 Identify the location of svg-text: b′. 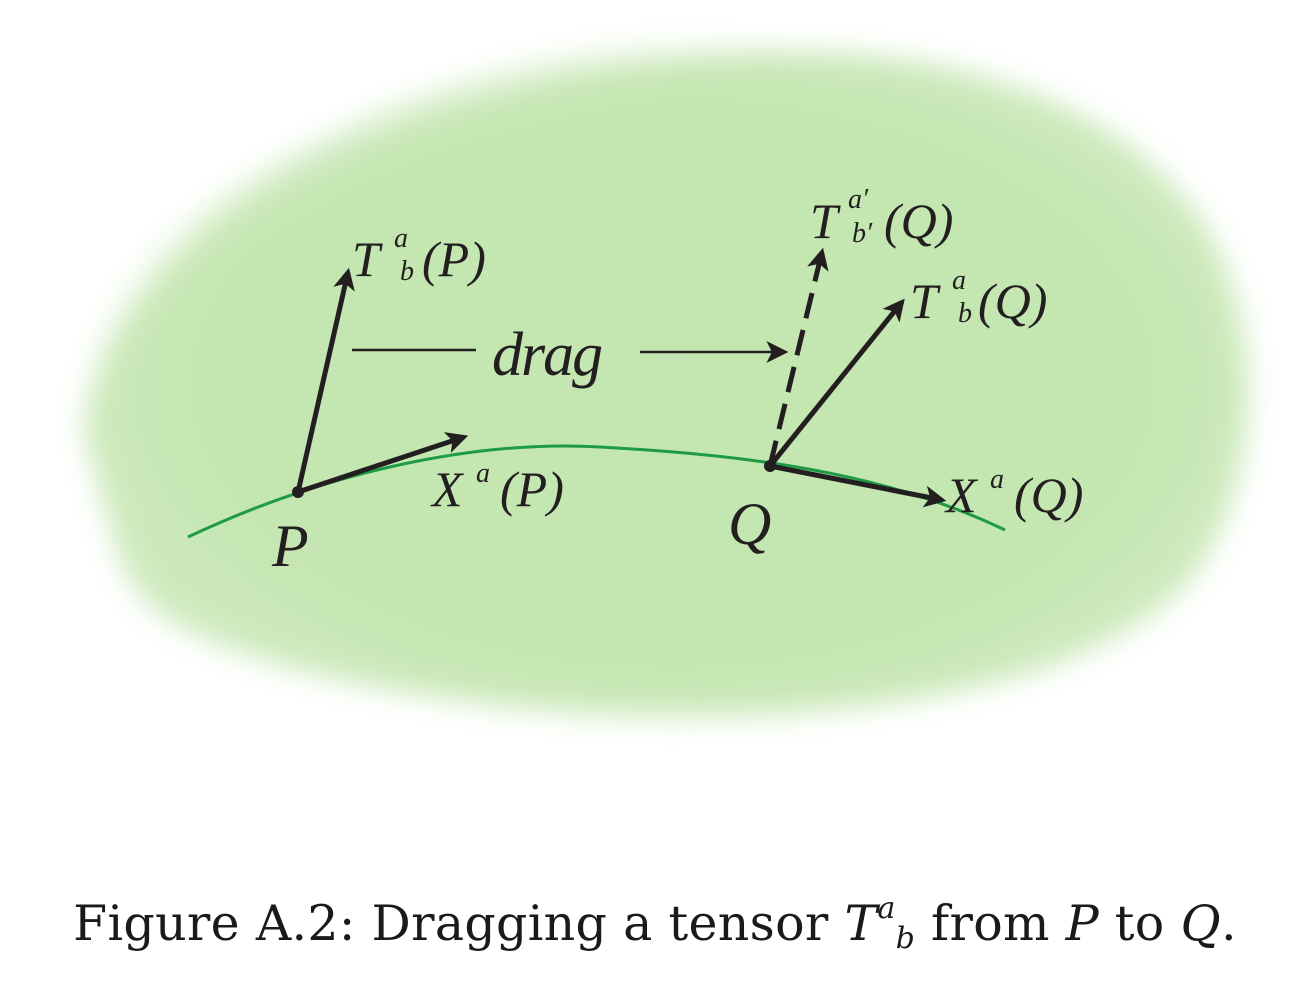
(862, 233).